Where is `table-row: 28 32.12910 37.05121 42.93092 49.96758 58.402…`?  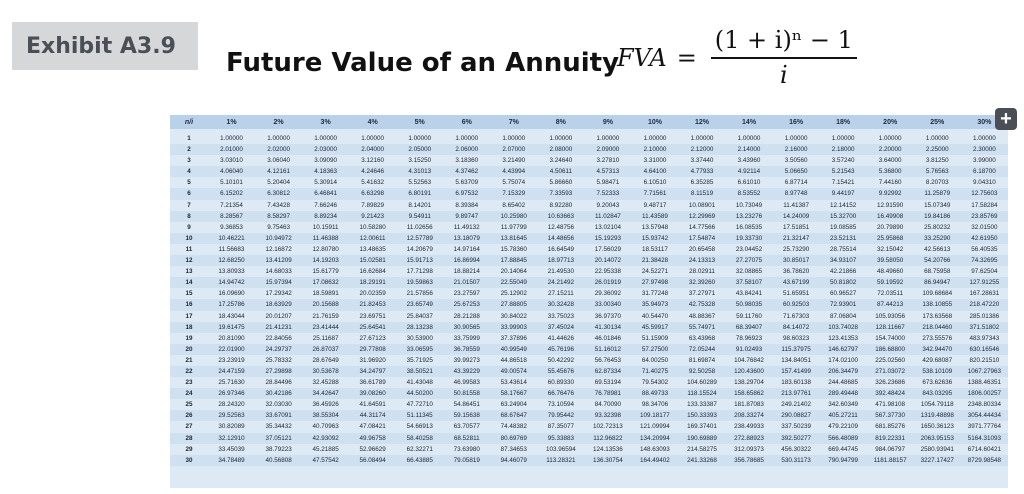 table-row: 28 32.12910 37.05121 42.93092 49.96758 58.402… is located at coordinates (589, 438).